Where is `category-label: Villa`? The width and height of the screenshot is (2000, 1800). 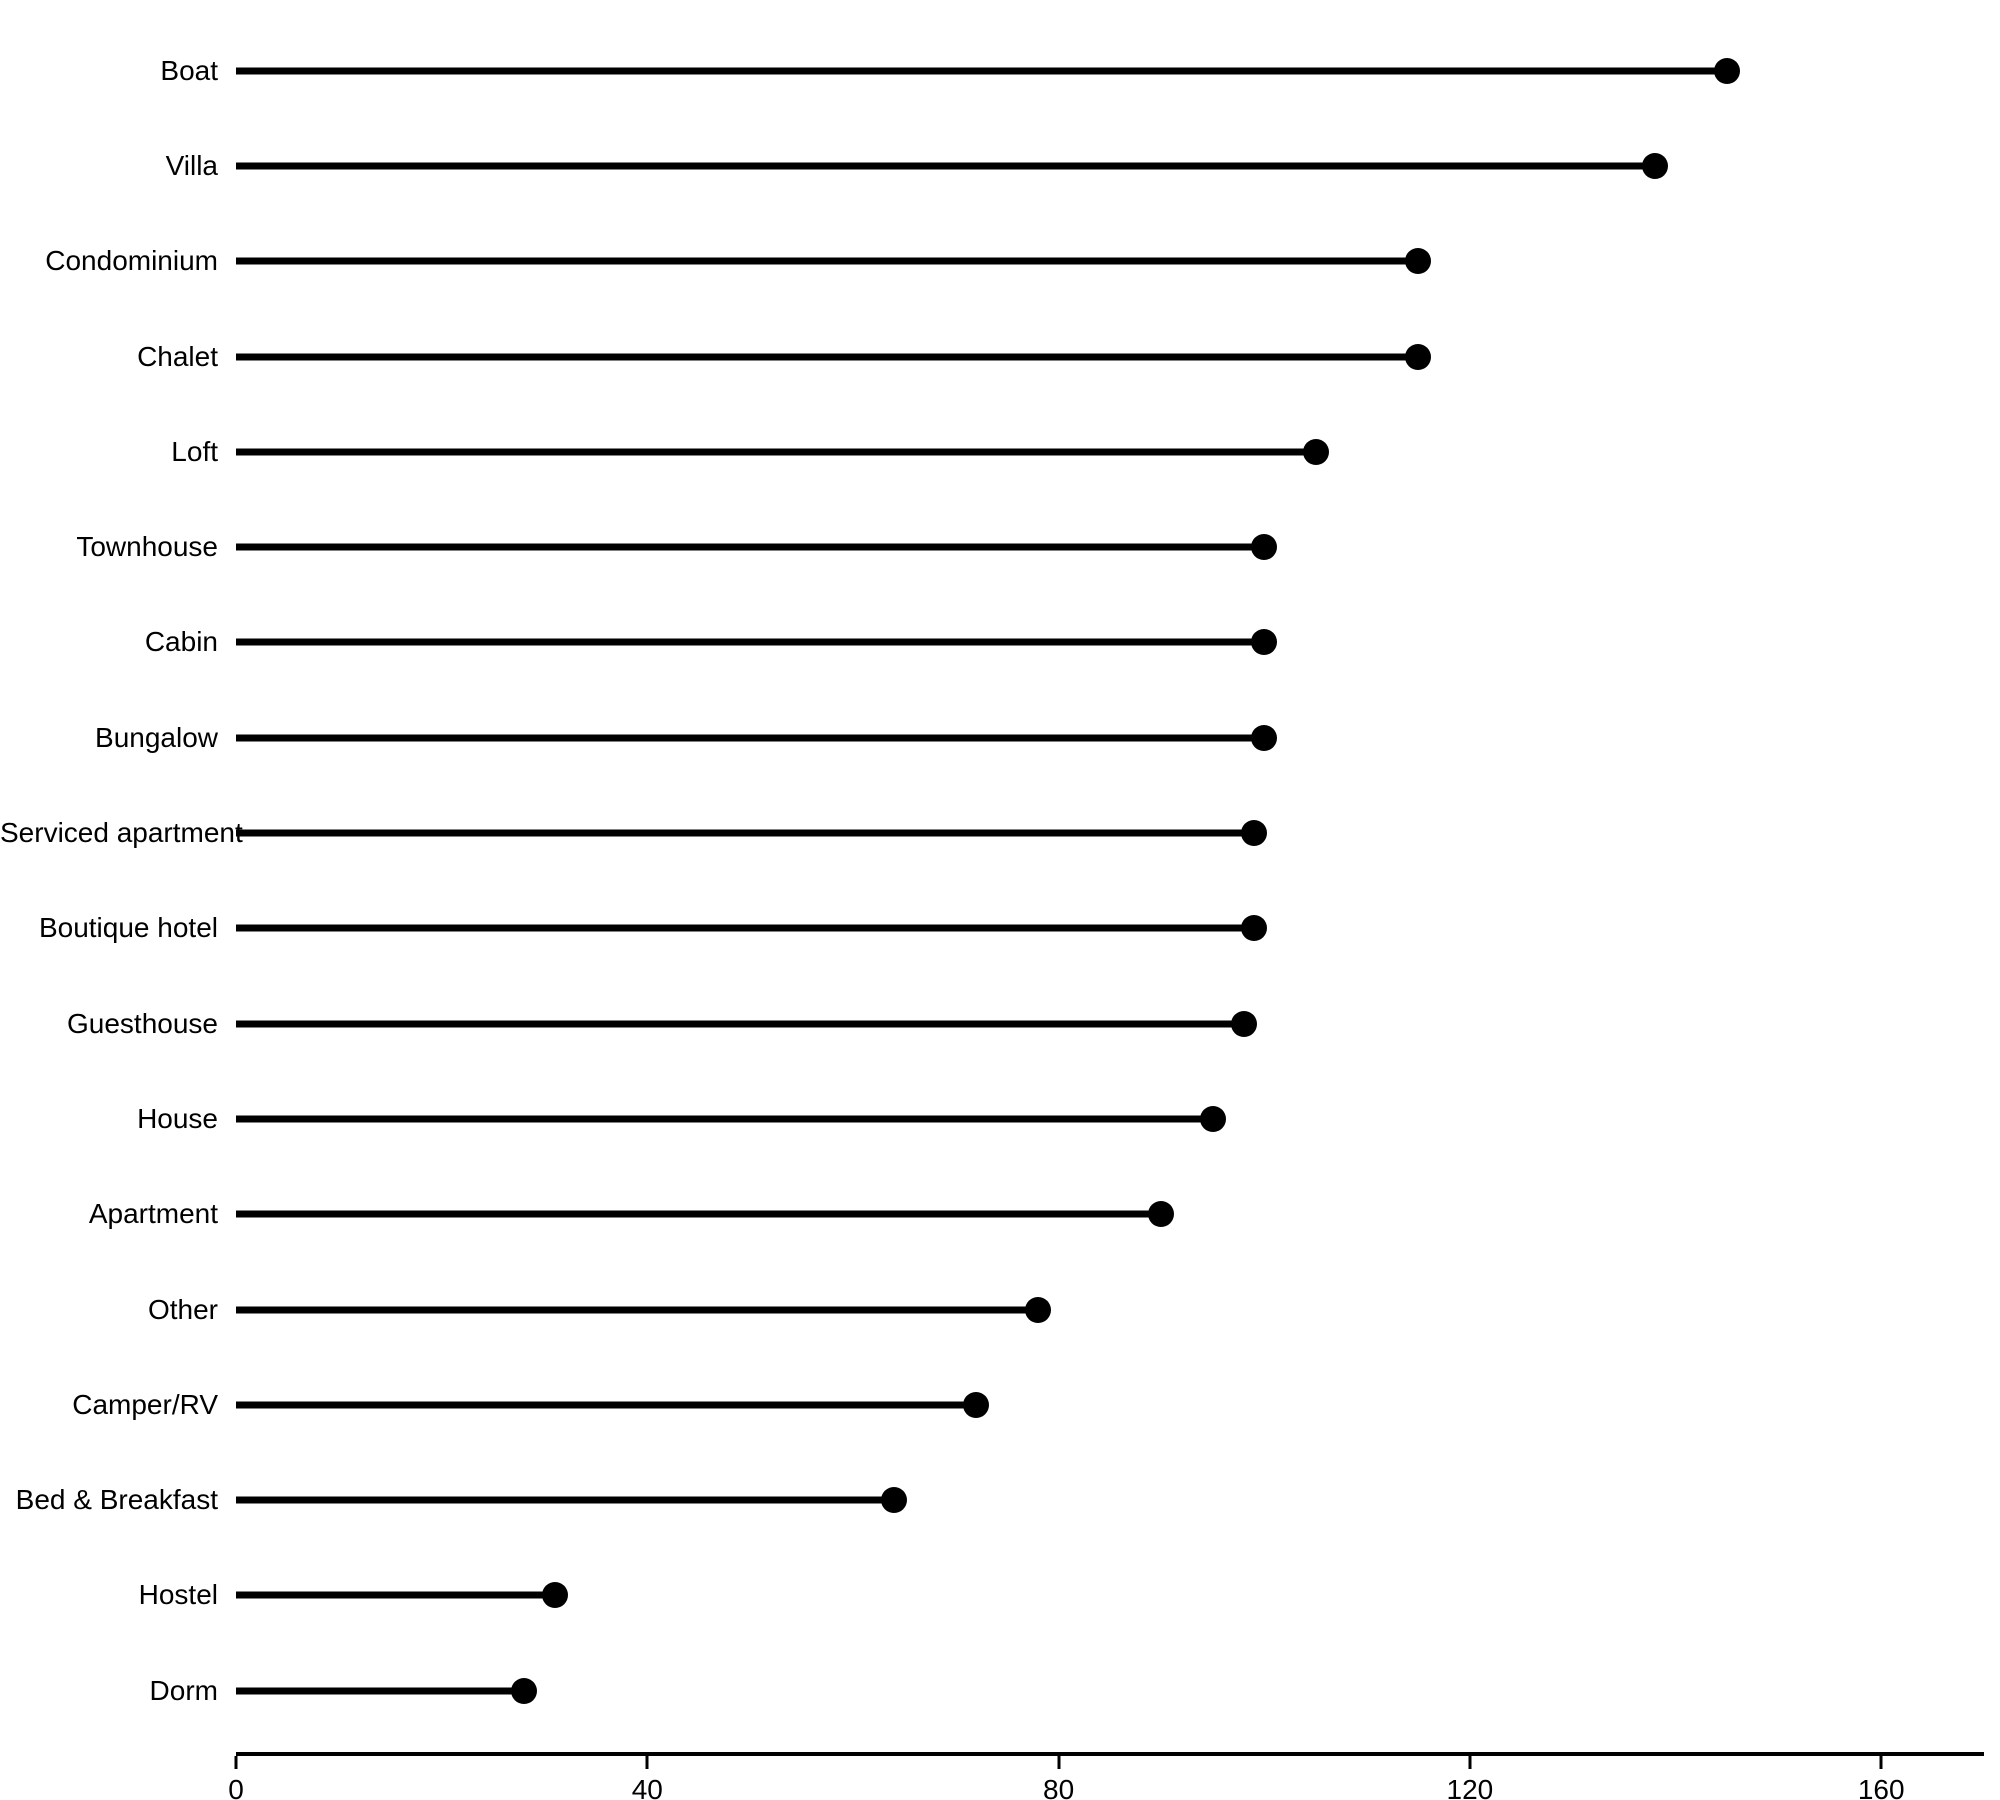
category-label: Villa is located at coordinates (191, 165).